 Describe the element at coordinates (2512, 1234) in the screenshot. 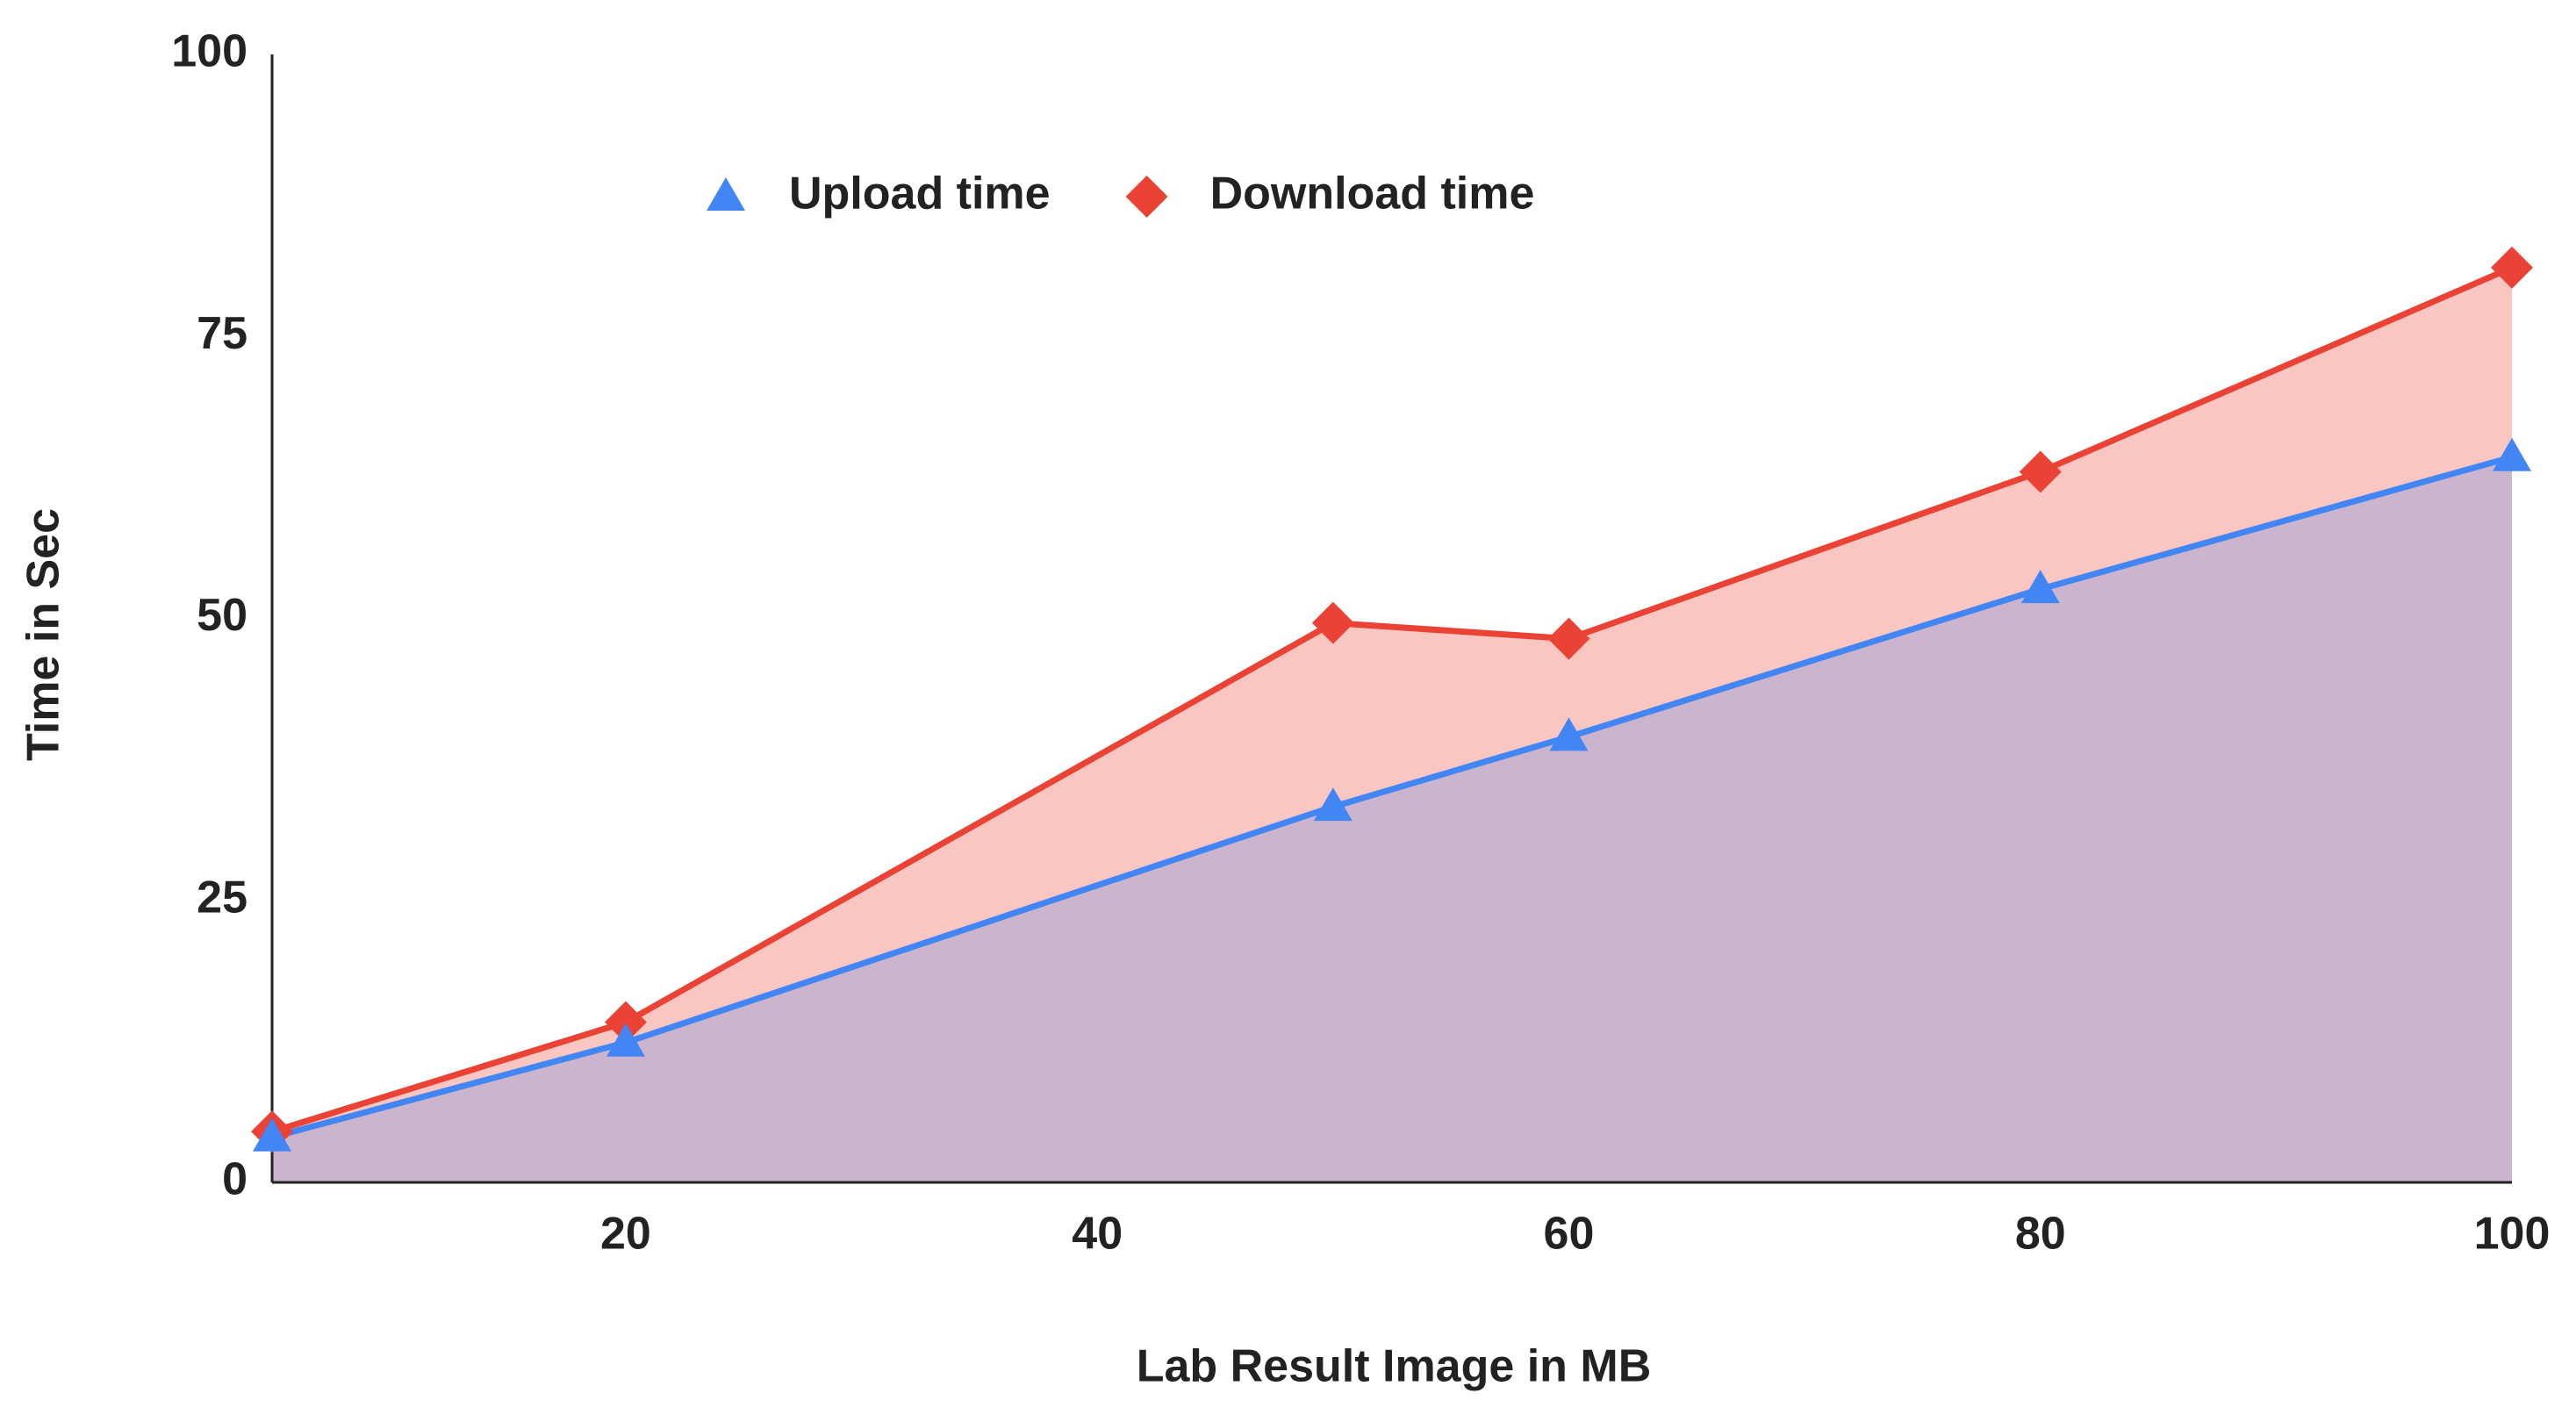

I see `x-tick-label: 100` at that location.